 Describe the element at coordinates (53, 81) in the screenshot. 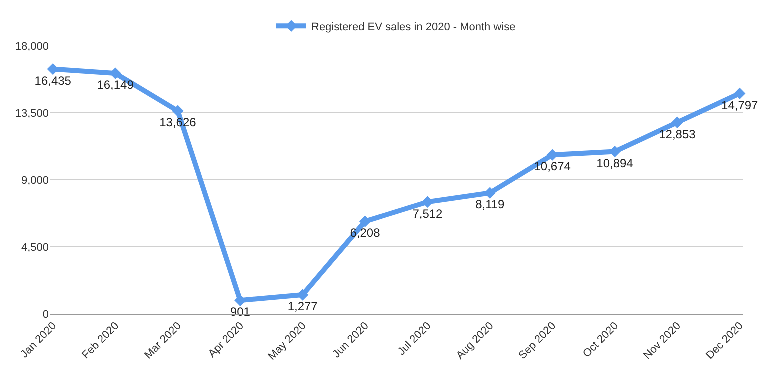

I see `data-label: 16,435` at that location.